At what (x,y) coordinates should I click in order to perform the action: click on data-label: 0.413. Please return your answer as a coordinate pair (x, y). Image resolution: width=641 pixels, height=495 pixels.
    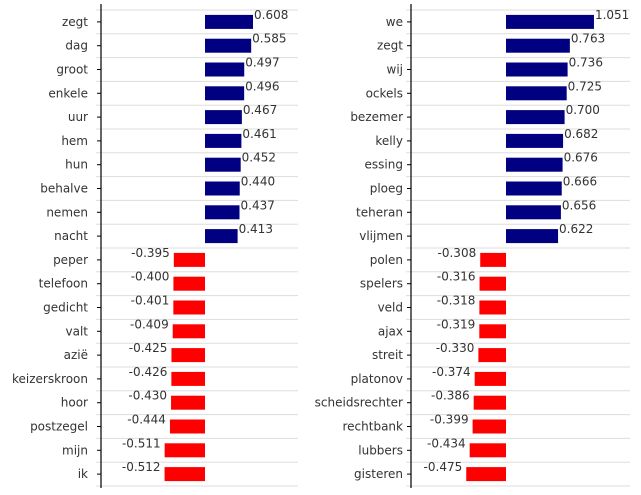
    Looking at the image, I should click on (256, 229).